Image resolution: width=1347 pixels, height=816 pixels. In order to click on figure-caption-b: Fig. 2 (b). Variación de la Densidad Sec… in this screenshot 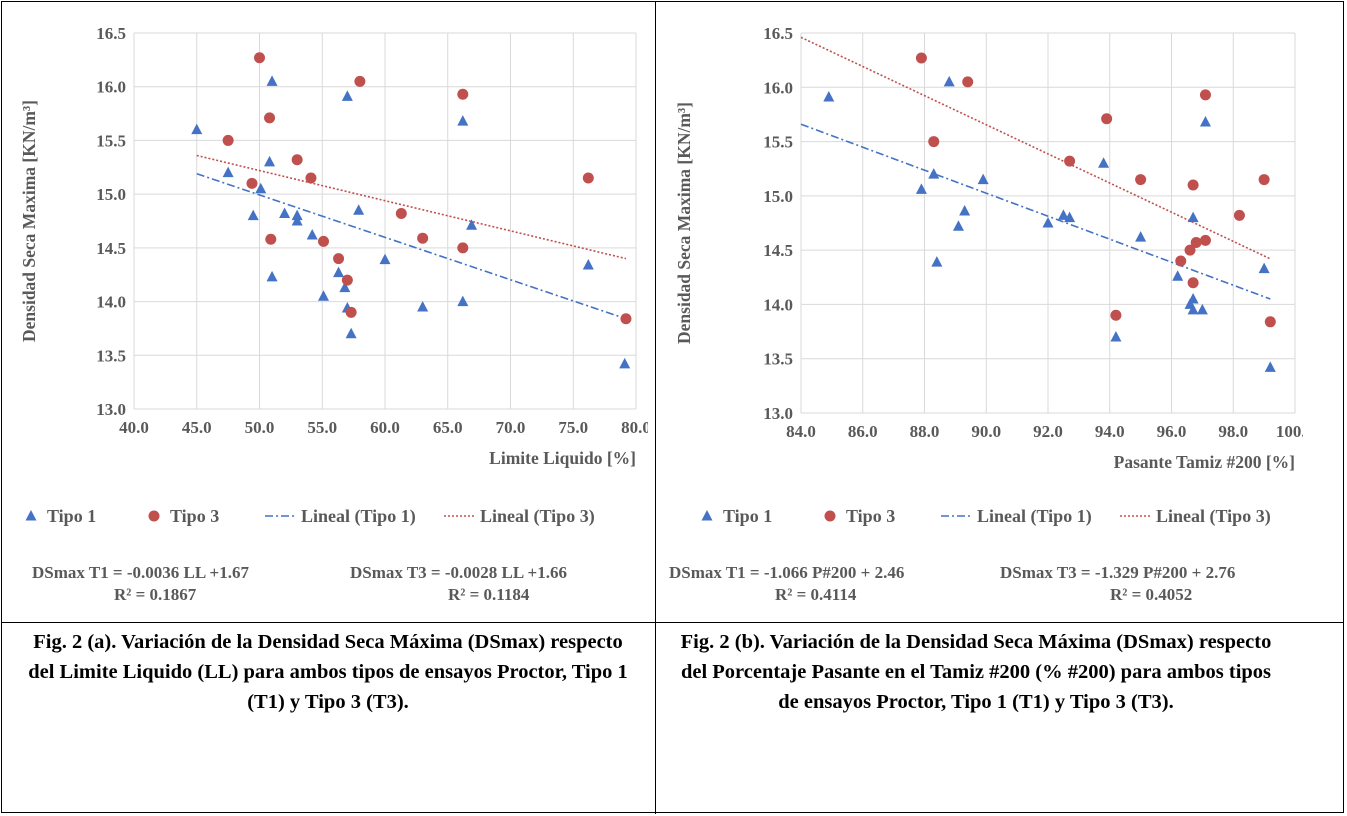, I will do `click(976, 672)`.